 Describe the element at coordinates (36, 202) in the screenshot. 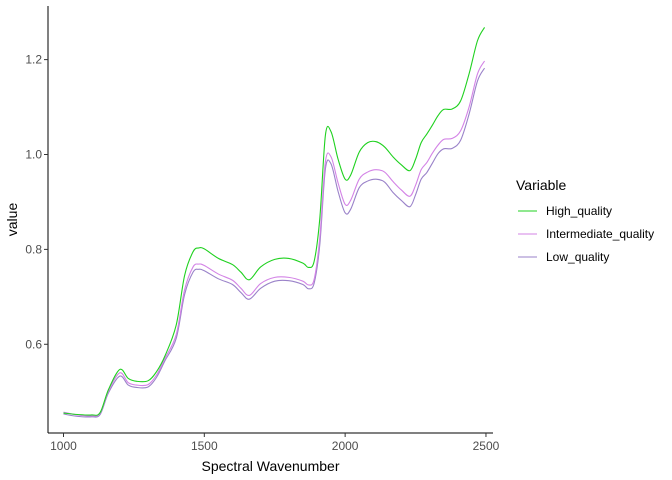

I see `y-ticks: 0.6 0.8 1.0 1.2` at that location.